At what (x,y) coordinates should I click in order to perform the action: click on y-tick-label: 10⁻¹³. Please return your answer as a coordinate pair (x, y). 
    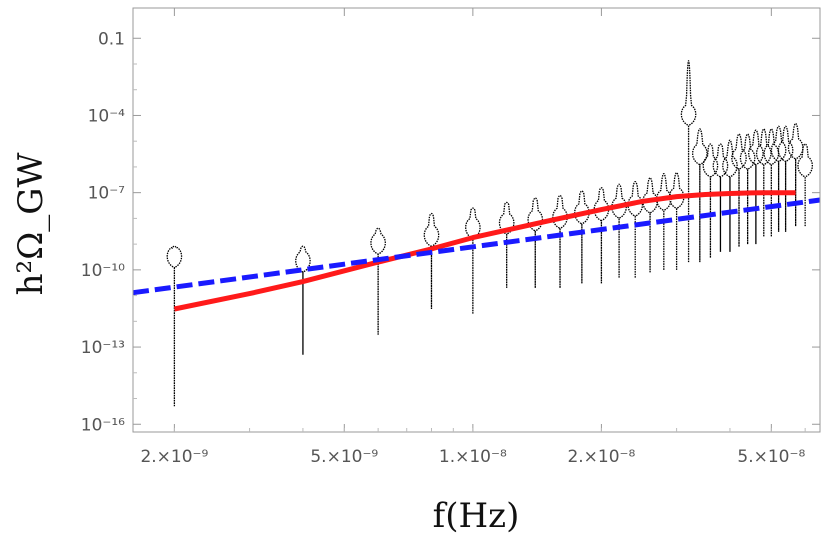
    Looking at the image, I should click on (103, 348).